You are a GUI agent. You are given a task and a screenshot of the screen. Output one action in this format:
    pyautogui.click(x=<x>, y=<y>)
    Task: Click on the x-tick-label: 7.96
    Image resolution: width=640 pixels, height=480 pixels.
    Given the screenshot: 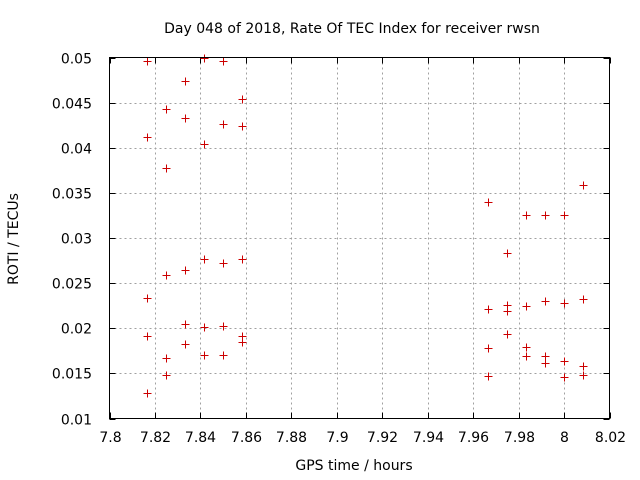 What is the action you would take?
    pyautogui.click(x=473, y=438)
    